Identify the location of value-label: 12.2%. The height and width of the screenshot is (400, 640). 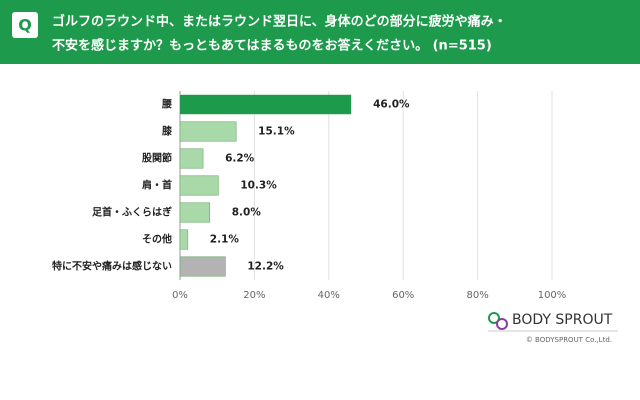
(265, 267).